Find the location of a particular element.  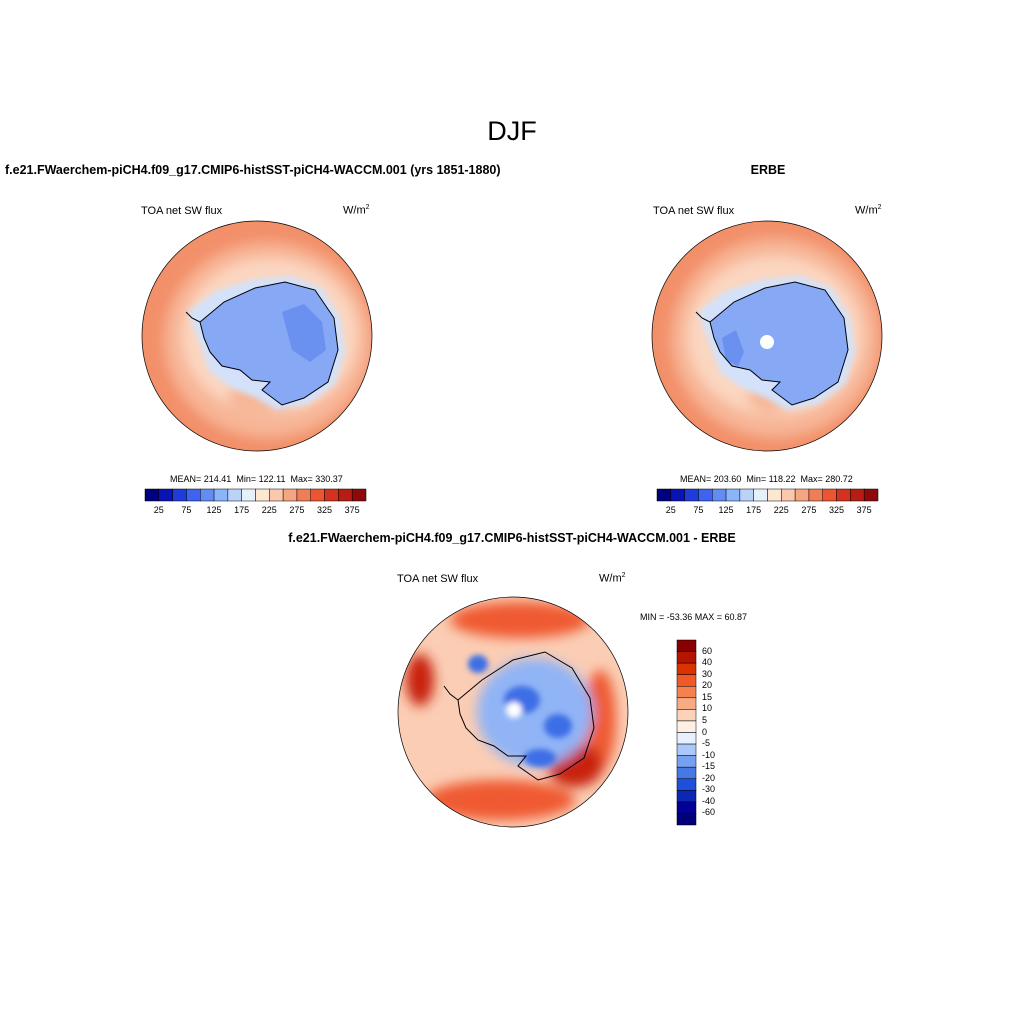

colorbar-tick-label: 40 is located at coordinates (707, 662).